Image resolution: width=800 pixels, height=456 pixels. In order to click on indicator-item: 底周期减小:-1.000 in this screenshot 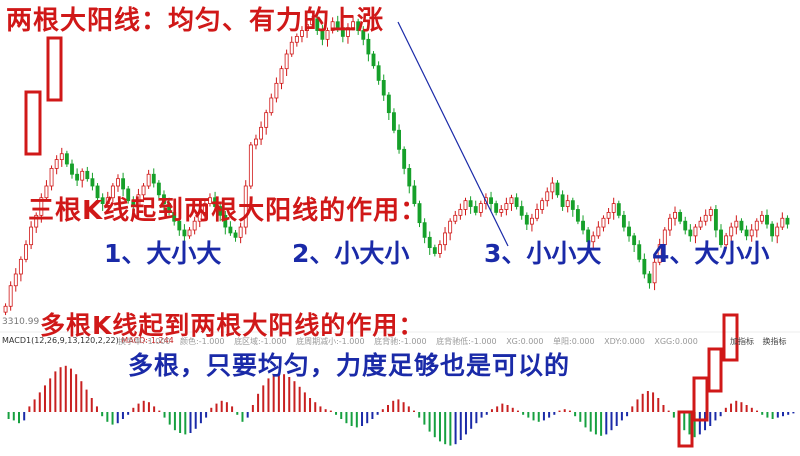, I will do `click(330, 341)`.